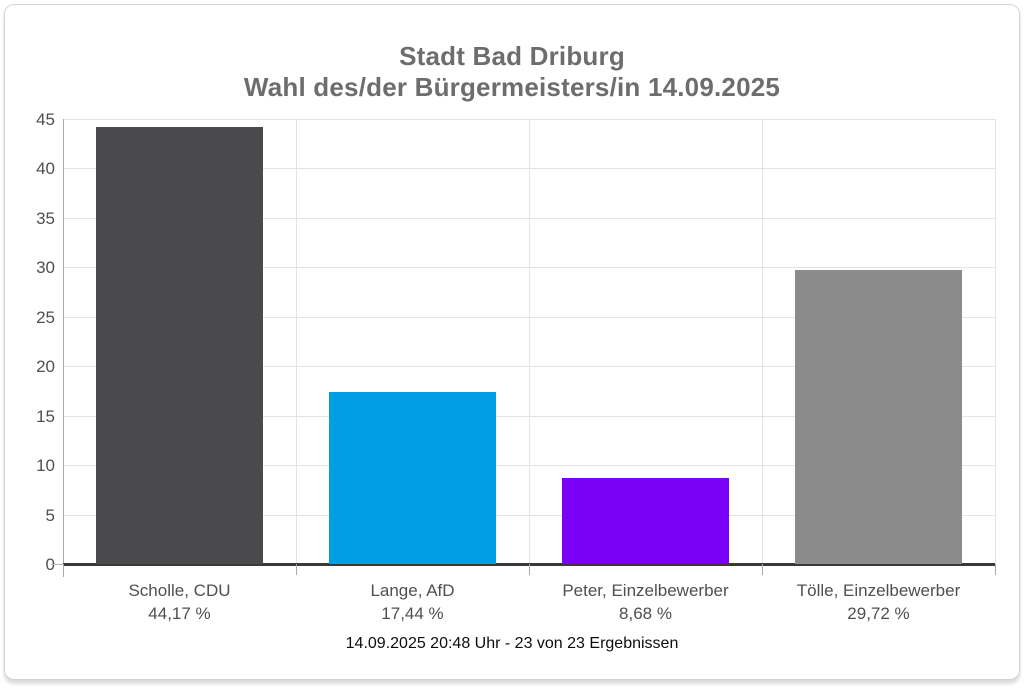 This screenshot has width=1024, height=689. I want to click on chart-title-line1: Stadt Bad Driburg, so click(512, 56).